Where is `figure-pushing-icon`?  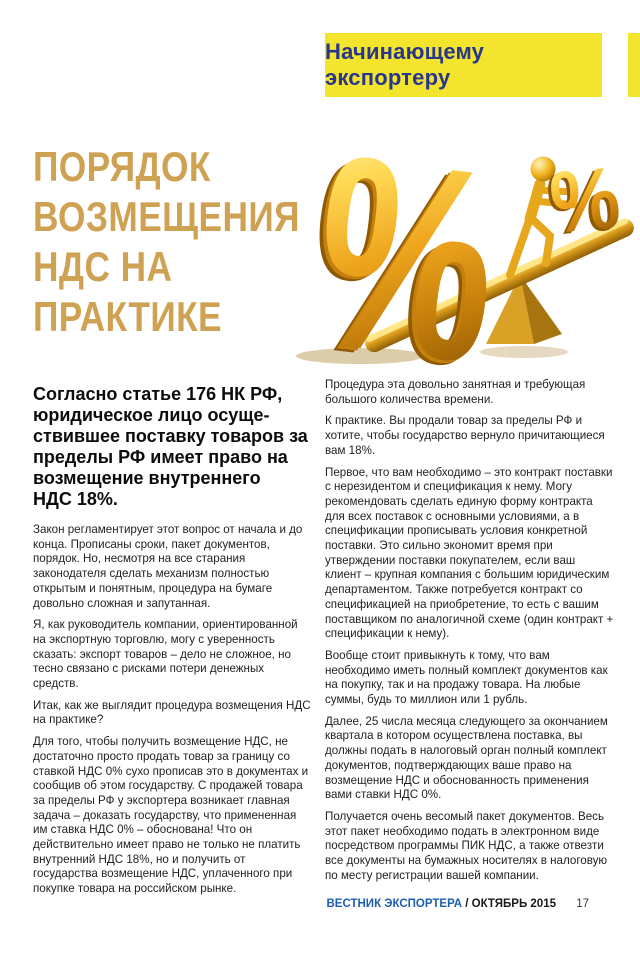
figure-pushing-icon is located at coordinates (542, 217).